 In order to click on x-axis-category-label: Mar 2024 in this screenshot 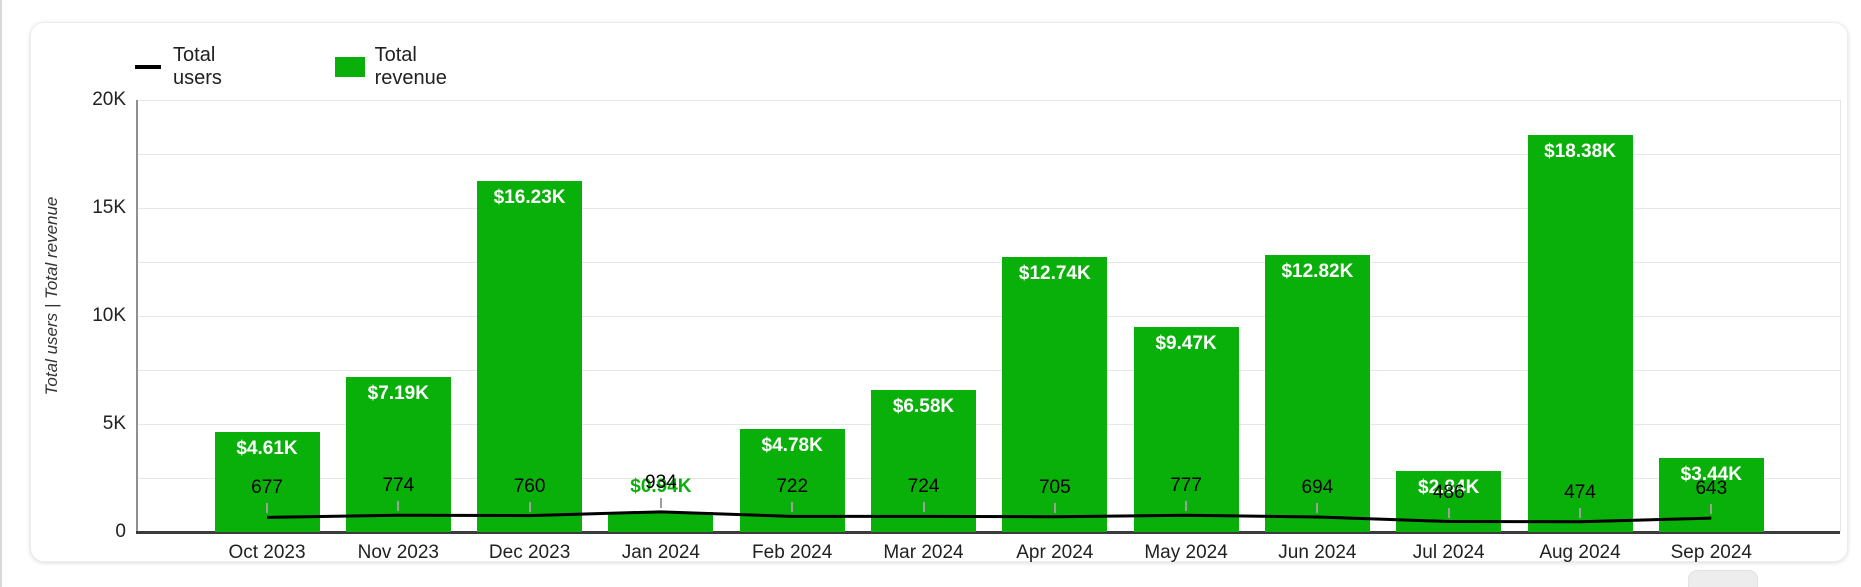, I will do `click(923, 552)`.